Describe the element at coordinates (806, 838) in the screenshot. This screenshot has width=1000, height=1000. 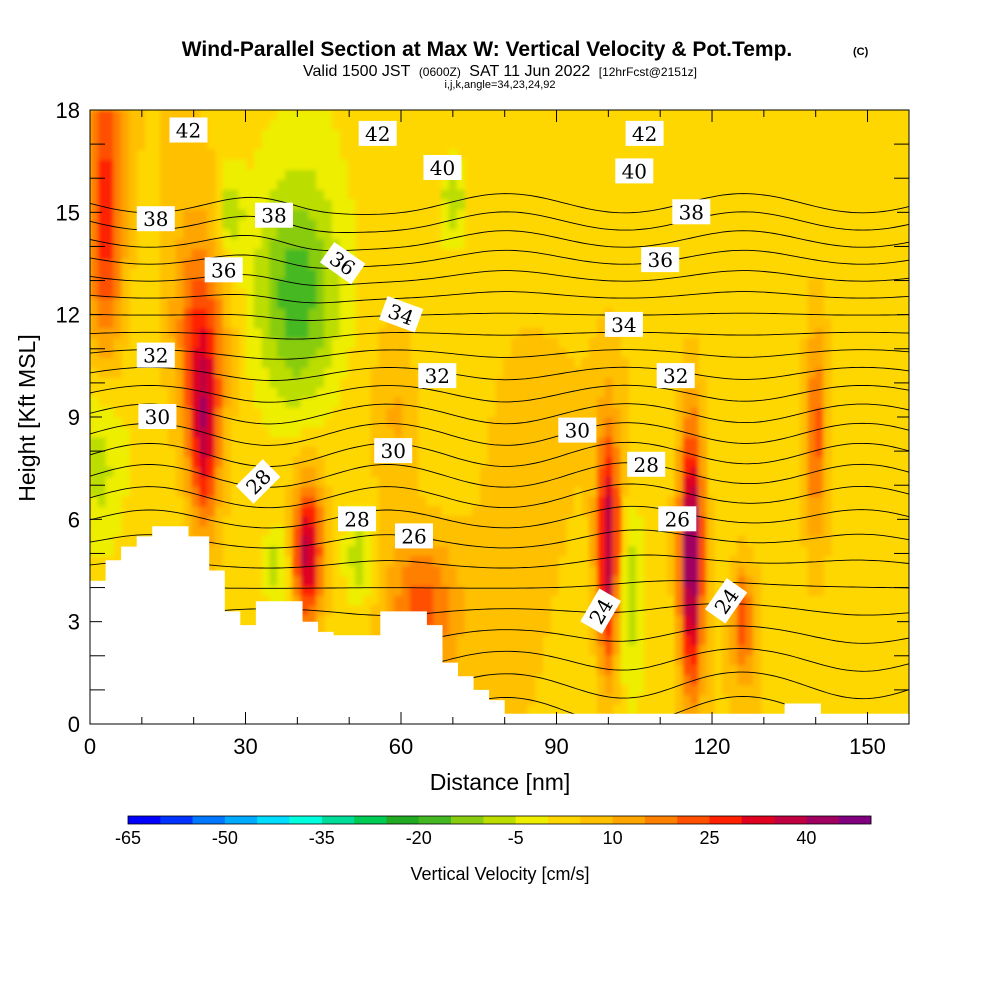
I see `colorbar-tick-label: 40` at that location.